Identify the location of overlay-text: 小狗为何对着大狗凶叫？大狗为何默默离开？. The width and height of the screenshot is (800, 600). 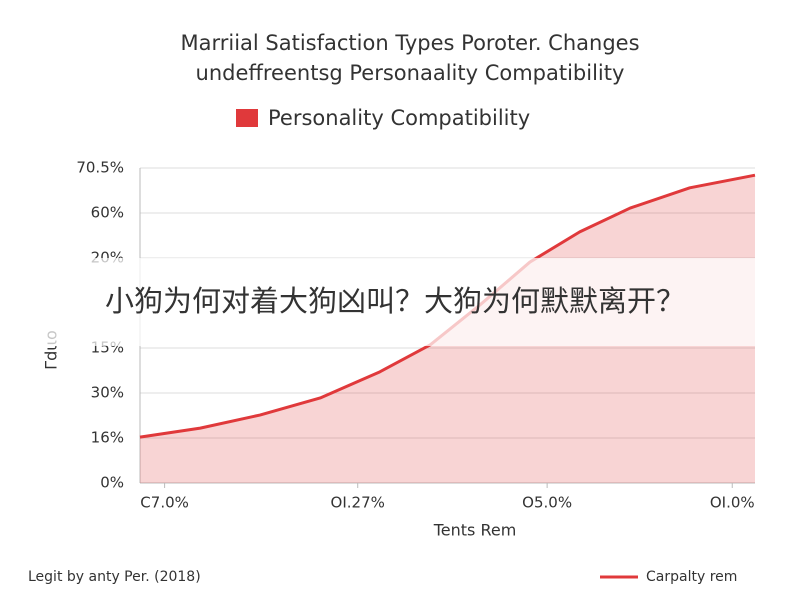
(395, 301).